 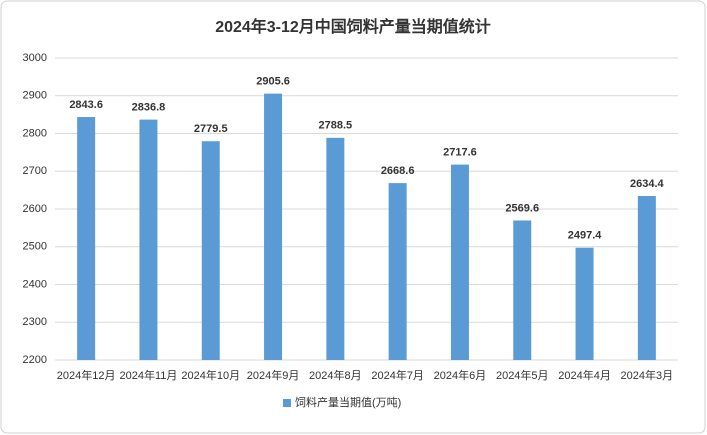 What do you see at coordinates (522, 208) in the screenshot?
I see `value-label: 2569.6` at bounding box center [522, 208].